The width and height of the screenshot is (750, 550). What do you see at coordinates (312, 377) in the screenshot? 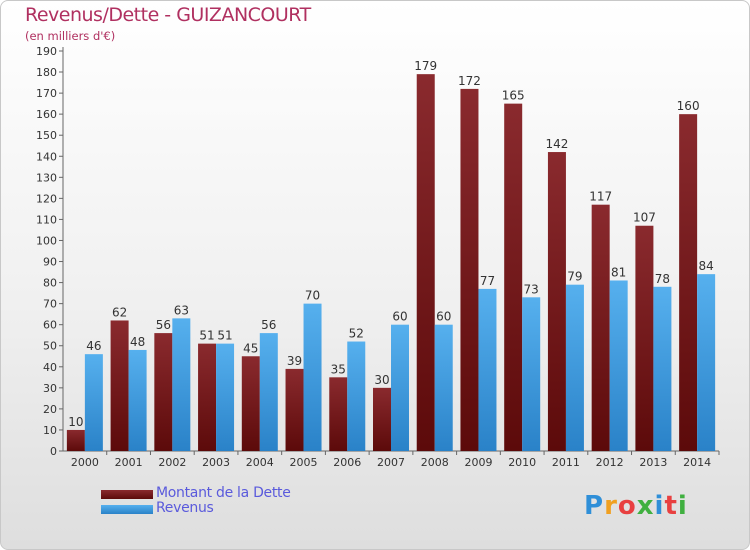
I see `bar-revenus-2005` at bounding box center [312, 377].